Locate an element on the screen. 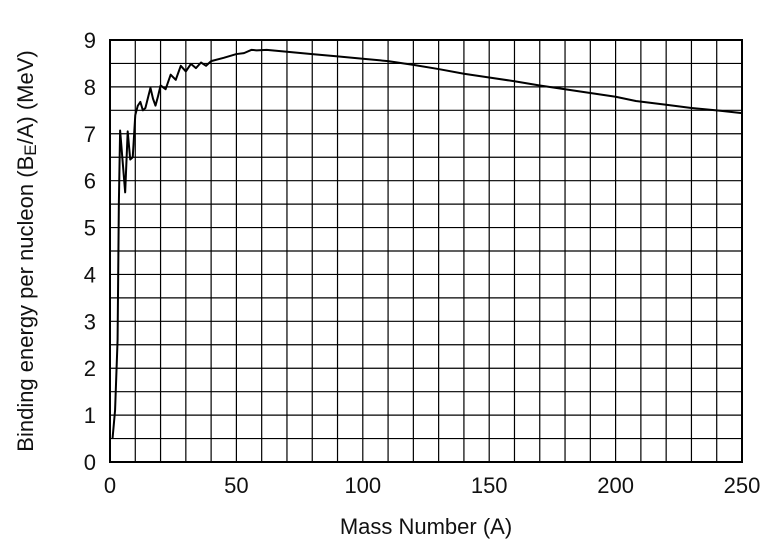  y-tick-label: 2 is located at coordinates (90, 368).